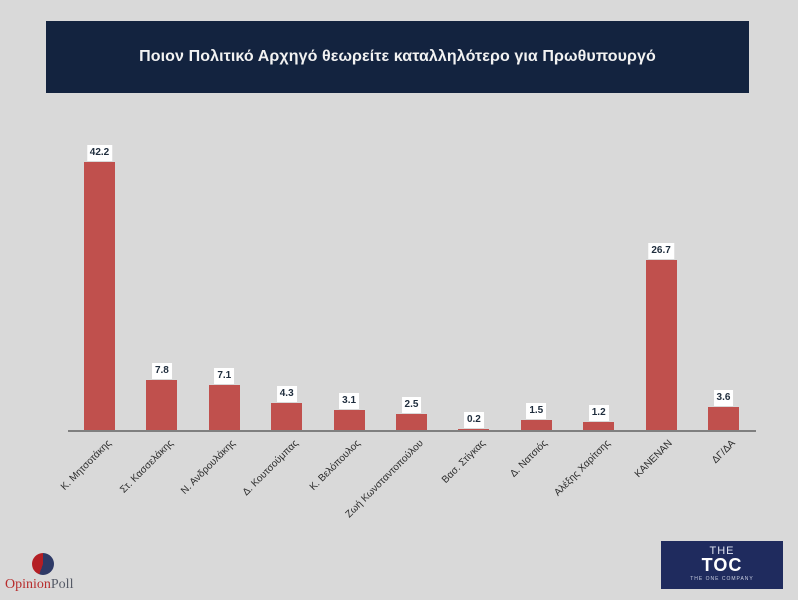 The height and width of the screenshot is (600, 798). What do you see at coordinates (43, 564) in the screenshot?
I see `opinionpoll-circle-icon` at bounding box center [43, 564].